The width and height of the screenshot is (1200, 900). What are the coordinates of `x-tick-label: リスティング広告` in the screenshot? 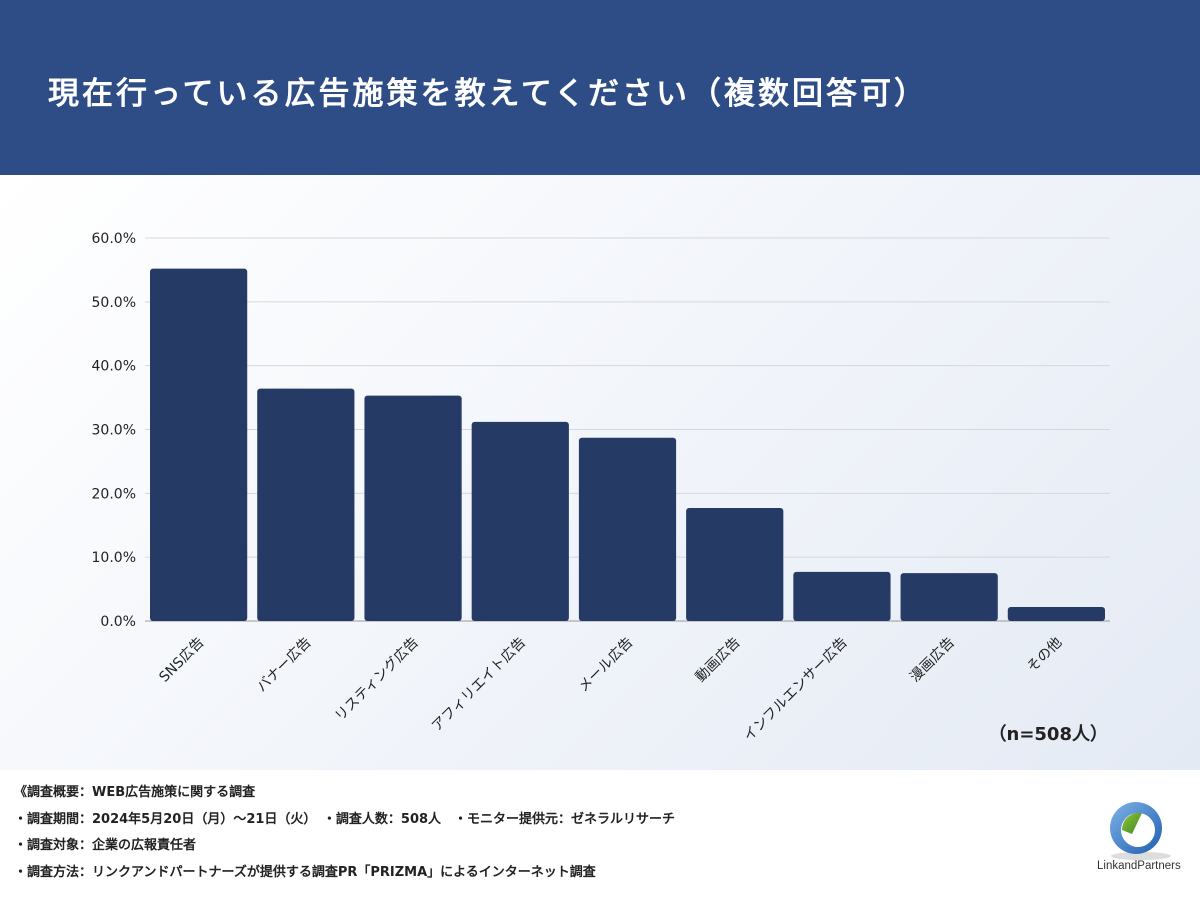 It's located at (377, 680).